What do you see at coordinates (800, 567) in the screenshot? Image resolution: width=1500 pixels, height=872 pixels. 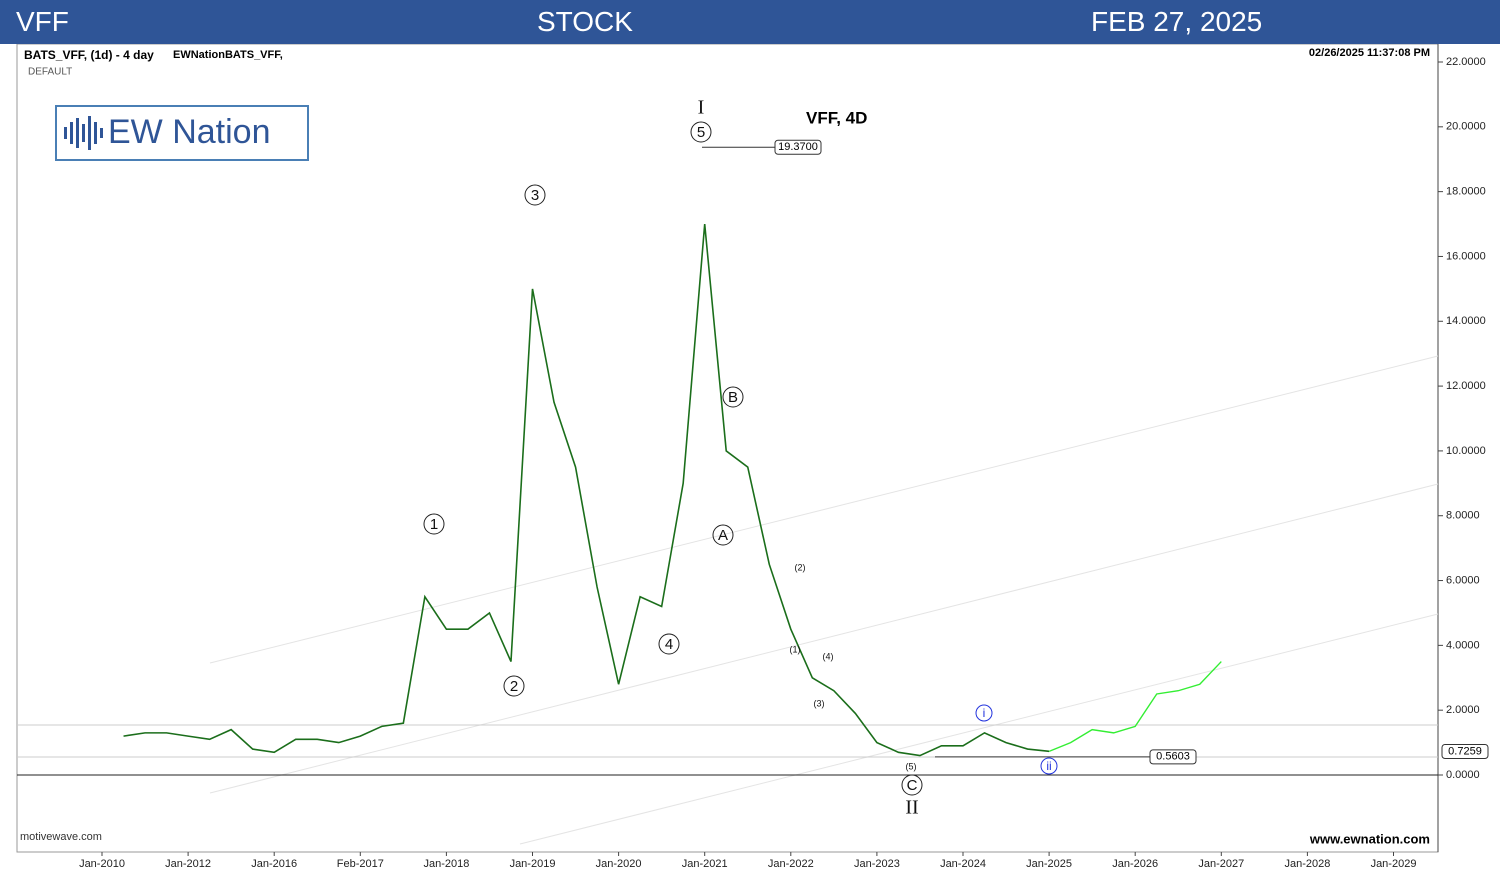 I see `wave-label: (2)` at bounding box center [800, 567].